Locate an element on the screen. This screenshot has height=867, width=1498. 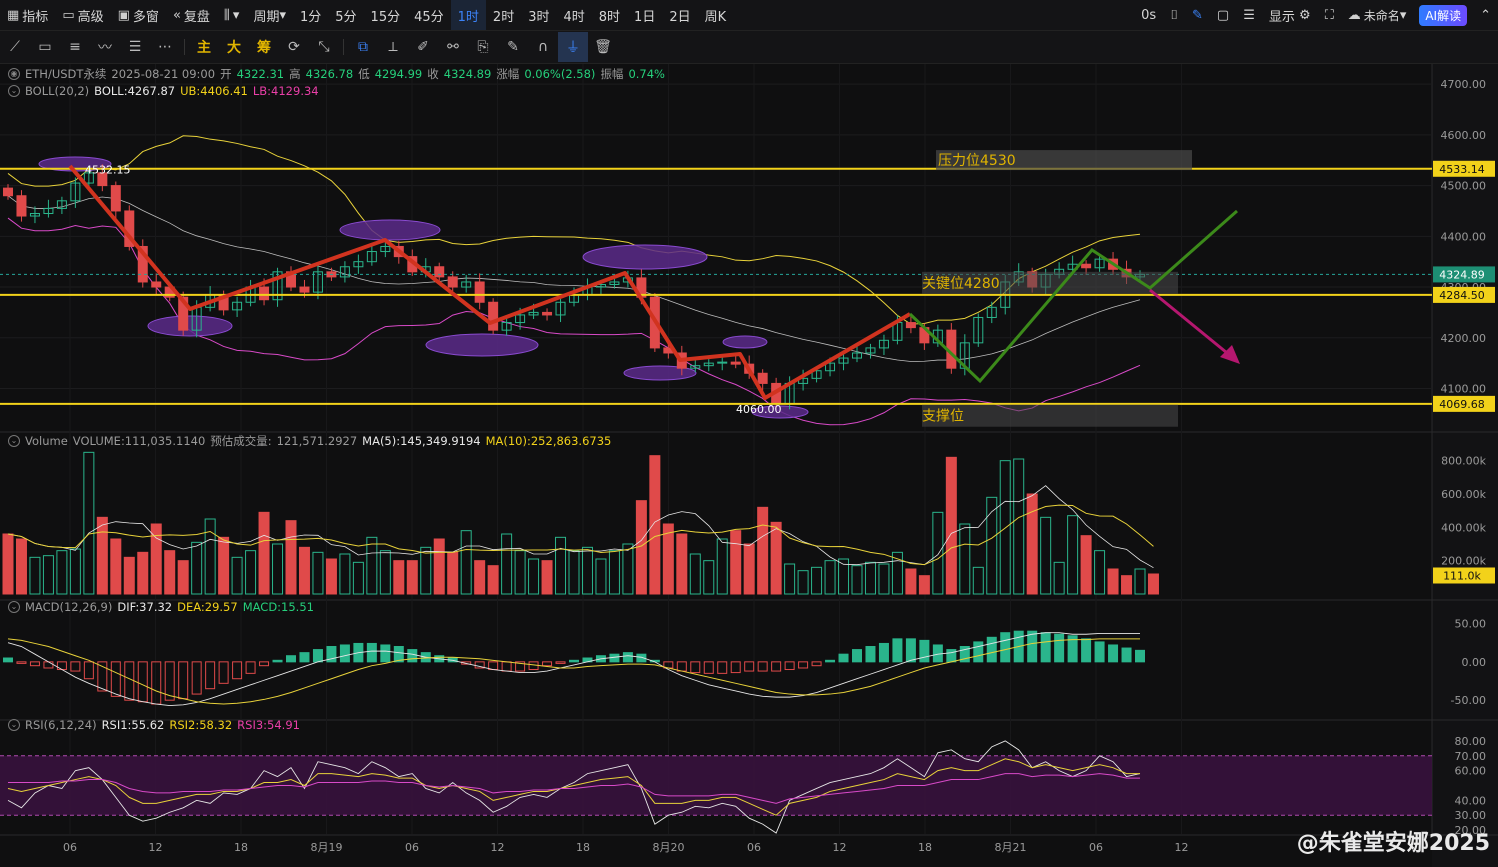
big-order-button: 大 is located at coordinates (234, 48).